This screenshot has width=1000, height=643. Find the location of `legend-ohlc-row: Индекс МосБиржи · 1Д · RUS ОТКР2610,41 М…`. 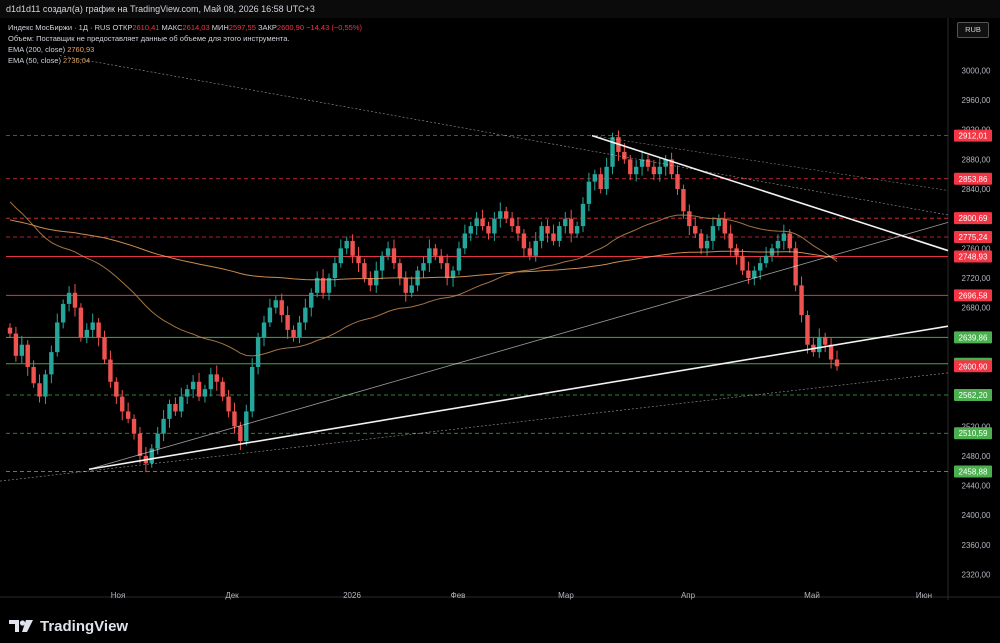

legend-ohlc-row: Индекс МосБиржи · 1Д · RUS ОТКР2610,41 М… is located at coordinates (185, 27).